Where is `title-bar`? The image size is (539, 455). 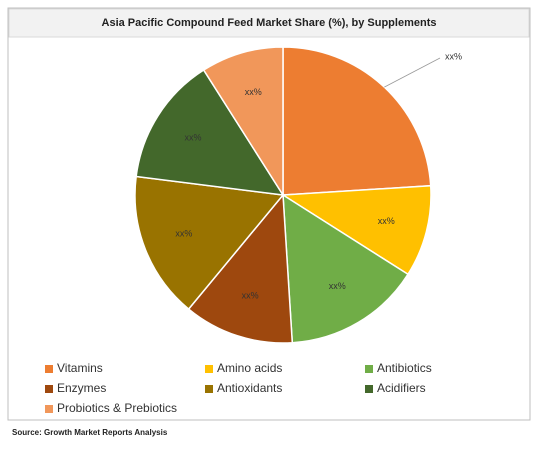
title-bar is located at coordinates (269, 23).